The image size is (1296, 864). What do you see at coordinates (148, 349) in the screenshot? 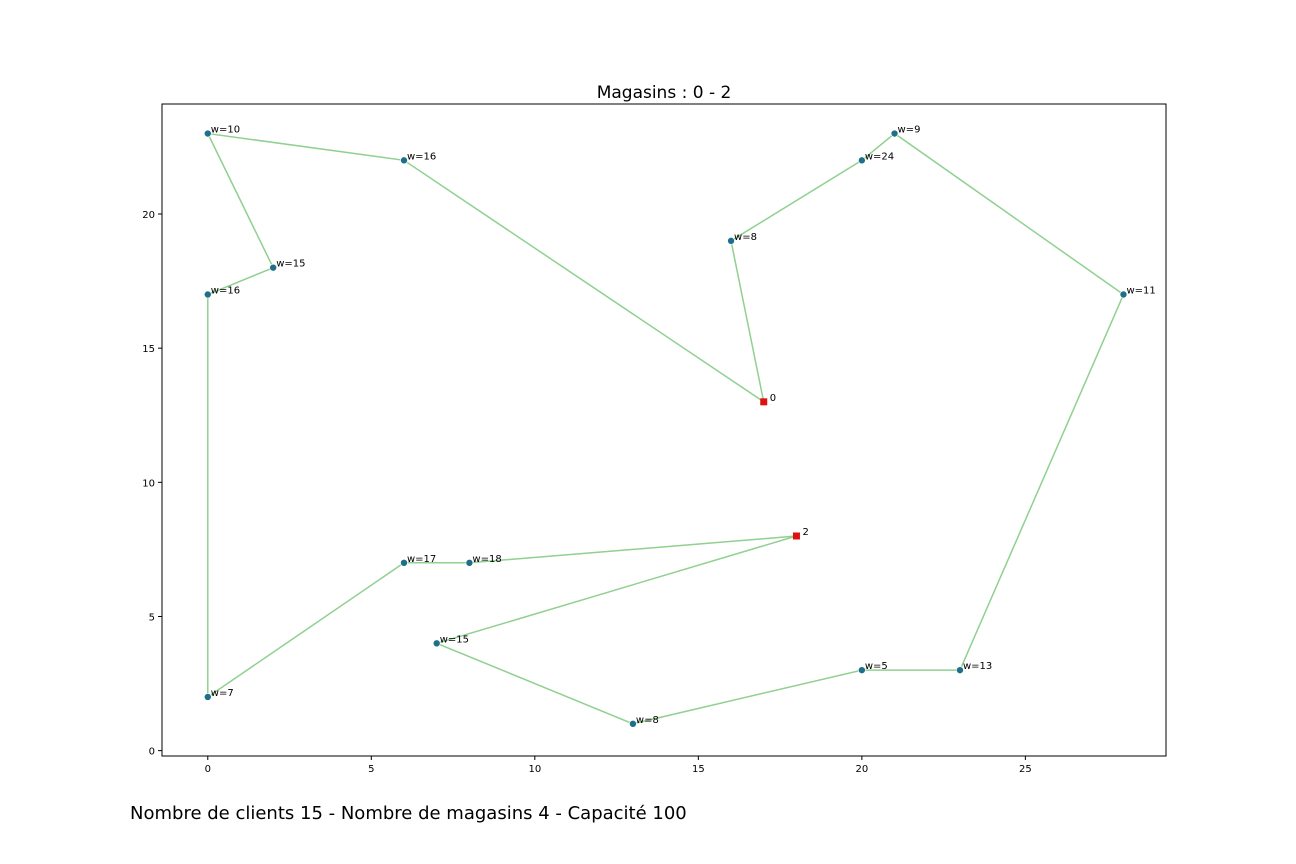
I see `y-tick-label: 15` at bounding box center [148, 349].